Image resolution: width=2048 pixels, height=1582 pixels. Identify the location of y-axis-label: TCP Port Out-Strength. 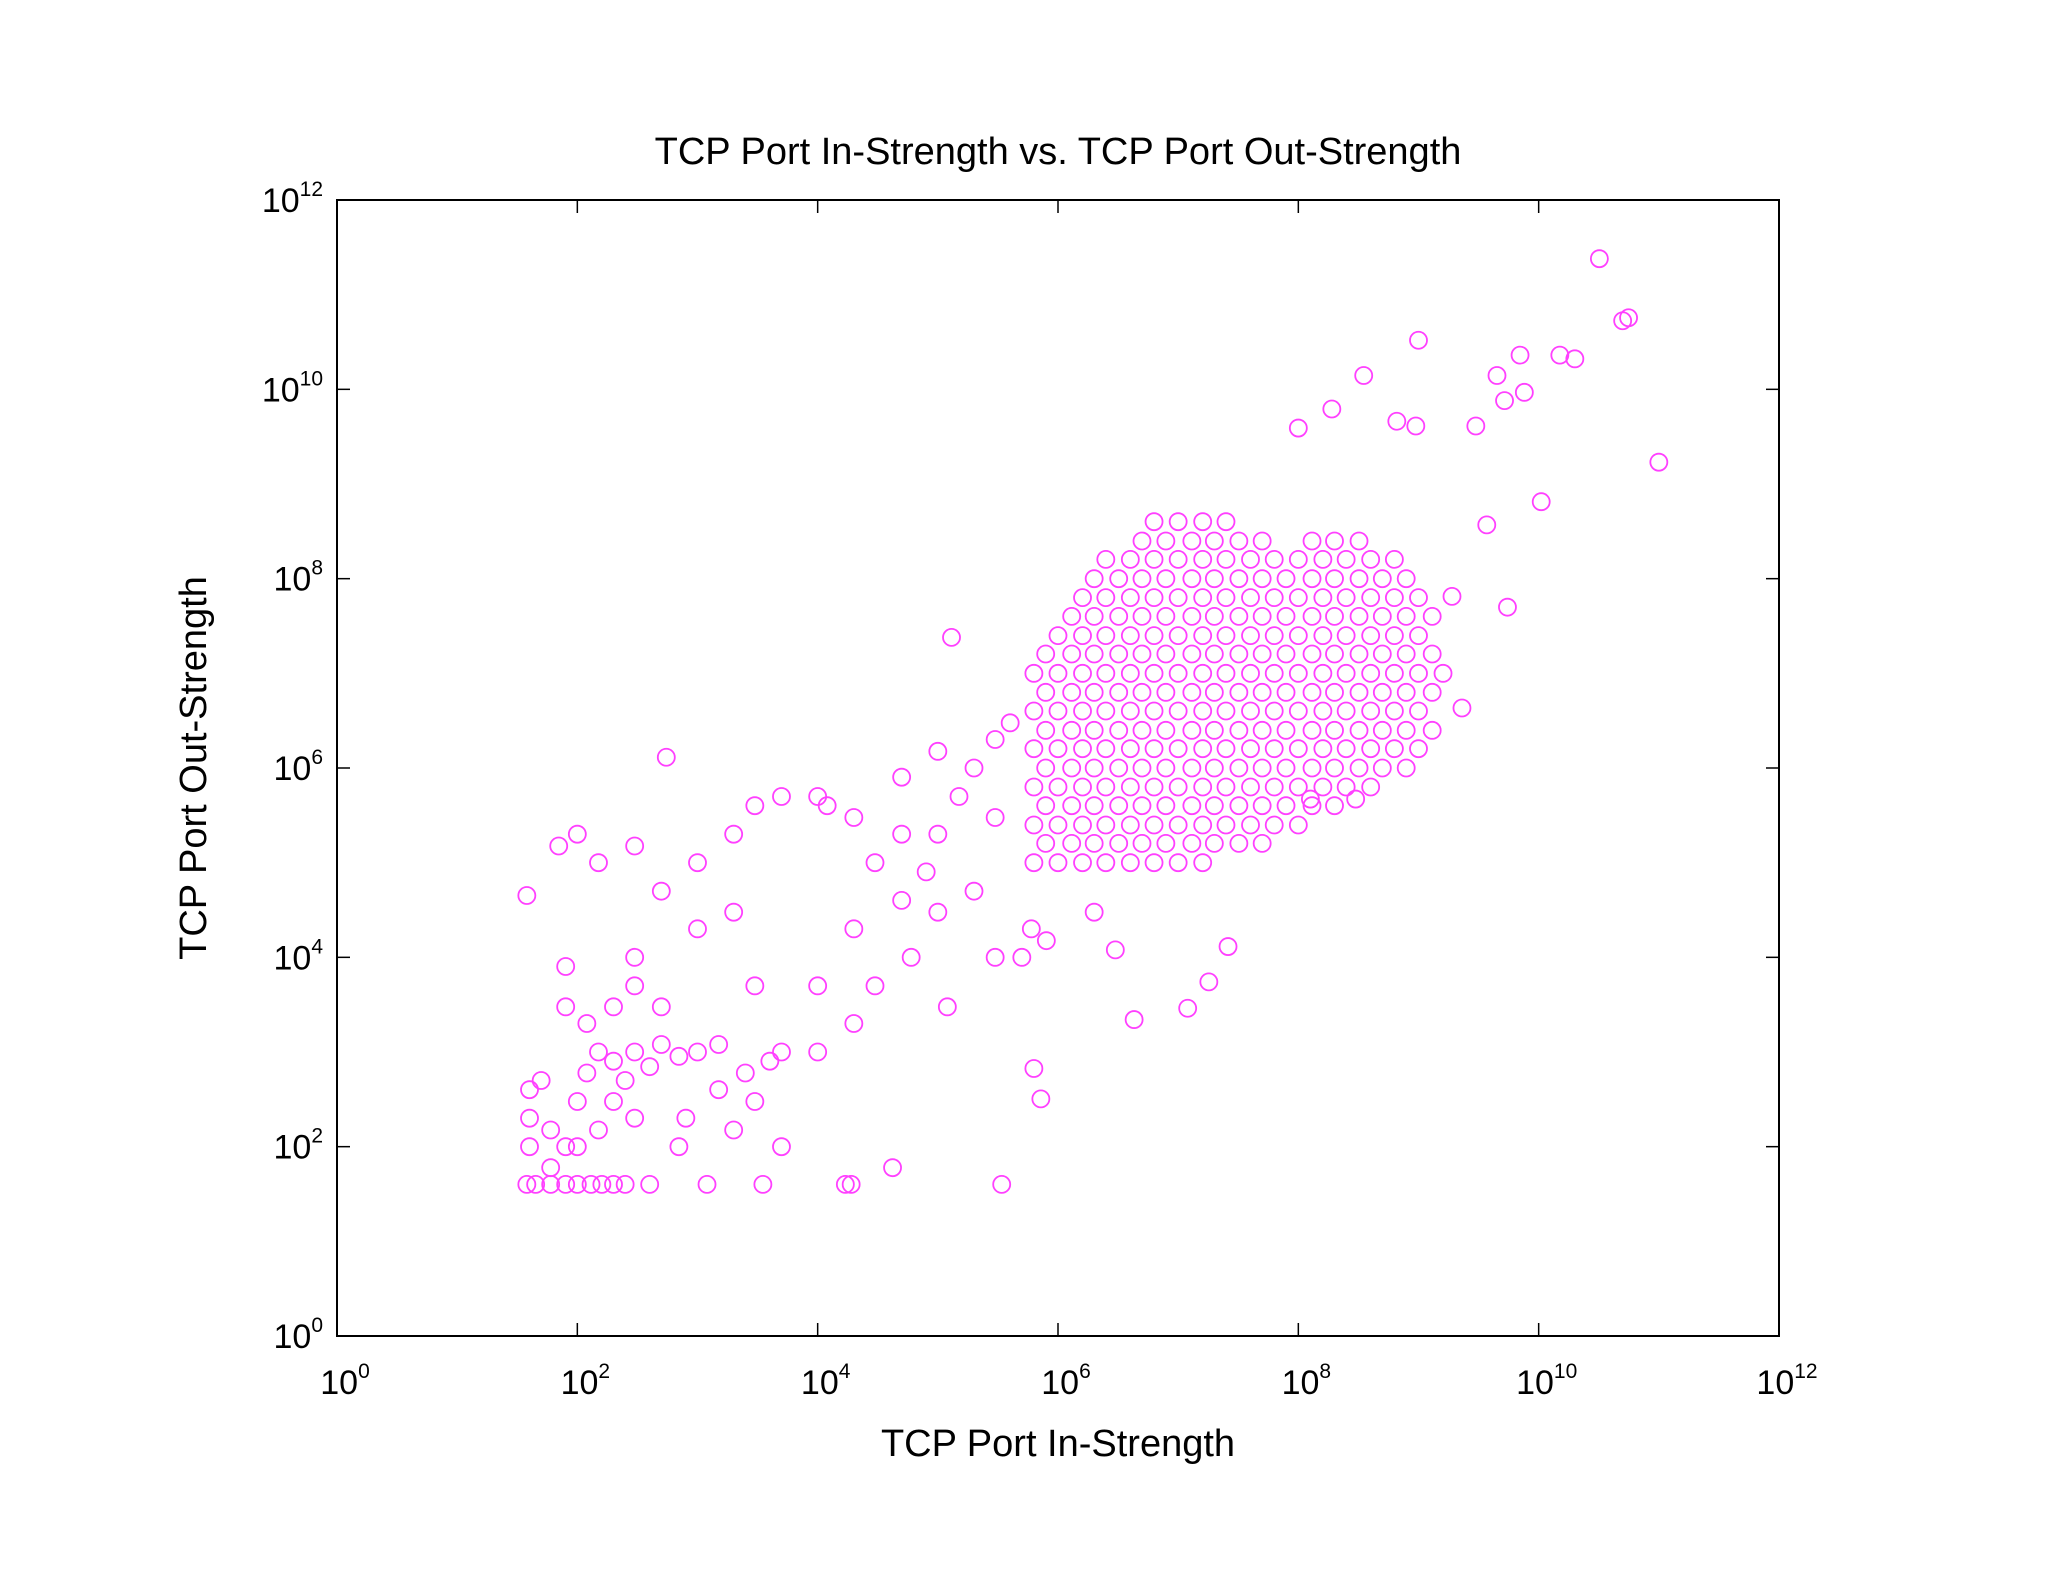
(194, 768).